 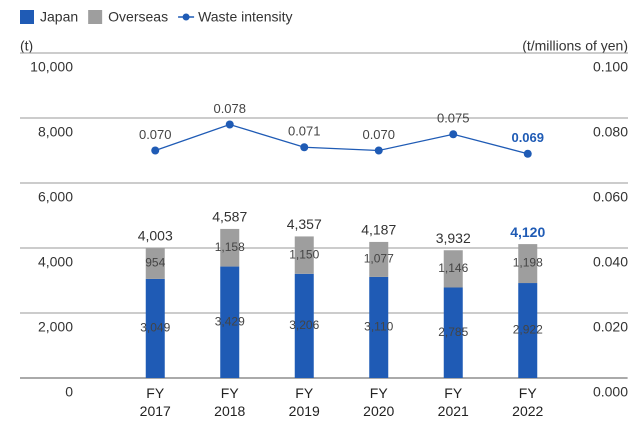 I want to click on total-label: 4,187, so click(x=378, y=230).